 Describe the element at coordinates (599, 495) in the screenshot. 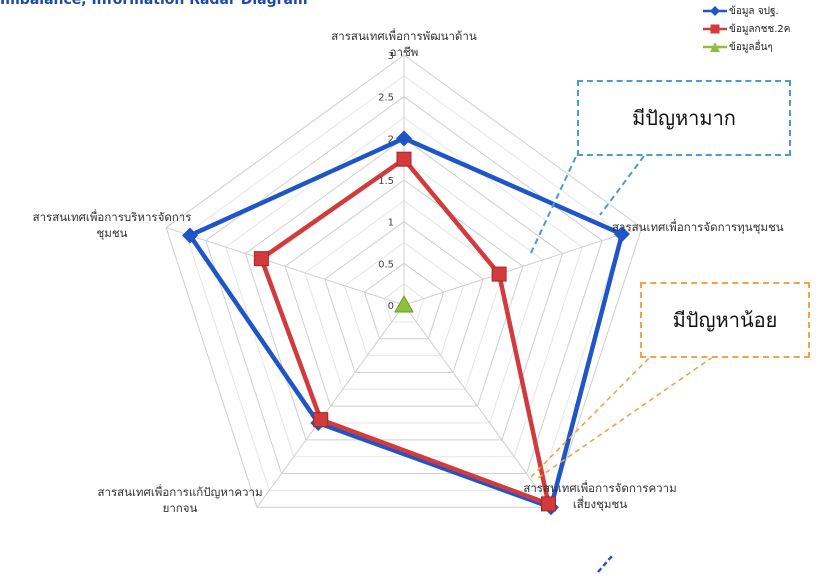

I see `axis-label: สารสนเทศเพื่อการจัดการความเสี่ยงชุมชน` at that location.